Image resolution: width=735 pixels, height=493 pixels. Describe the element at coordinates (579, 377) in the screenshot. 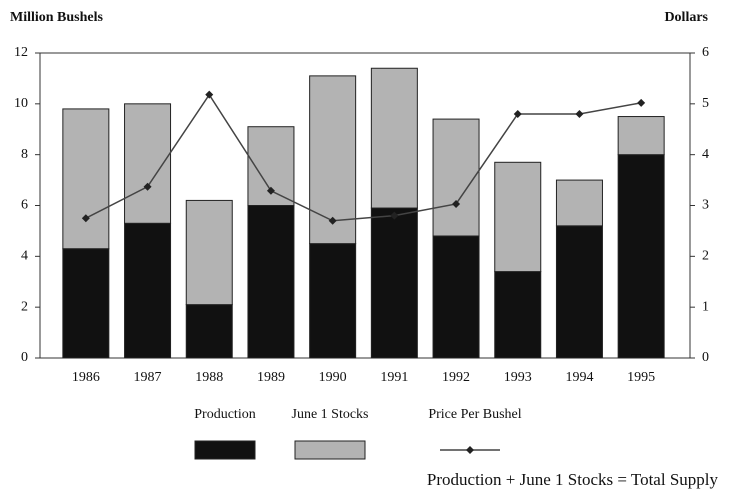

I see `x-tick-label: 1994` at that location.